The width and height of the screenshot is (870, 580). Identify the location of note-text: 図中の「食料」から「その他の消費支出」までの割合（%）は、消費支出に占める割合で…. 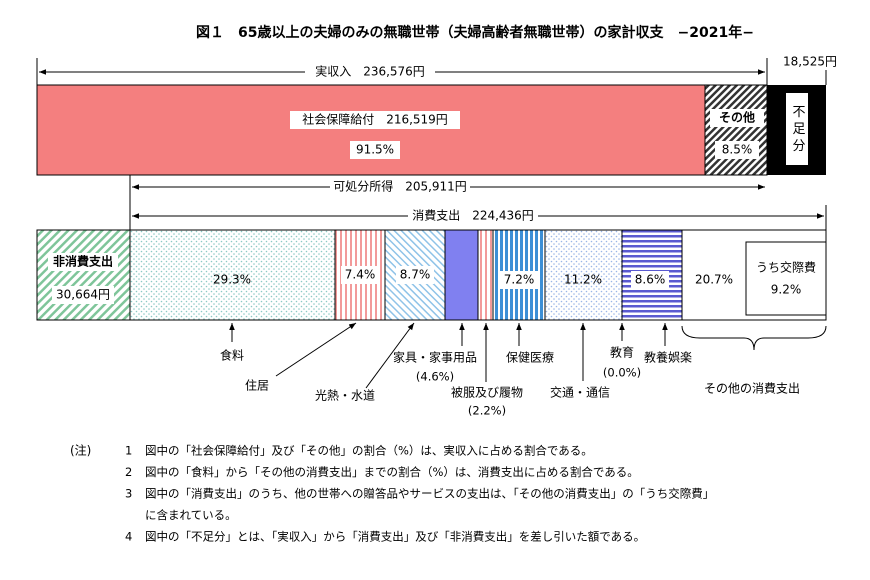
(392, 472).